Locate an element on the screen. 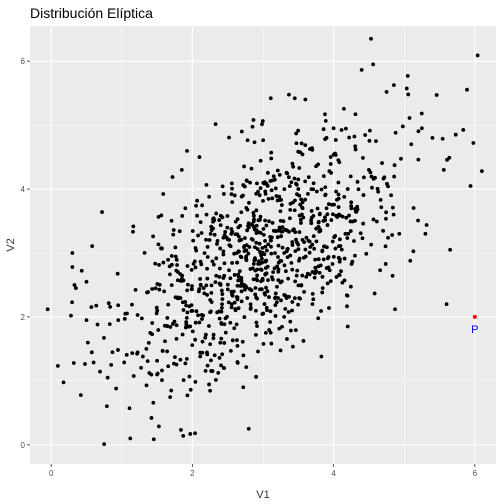  x-tick-label: 0 is located at coordinates (51, 473).